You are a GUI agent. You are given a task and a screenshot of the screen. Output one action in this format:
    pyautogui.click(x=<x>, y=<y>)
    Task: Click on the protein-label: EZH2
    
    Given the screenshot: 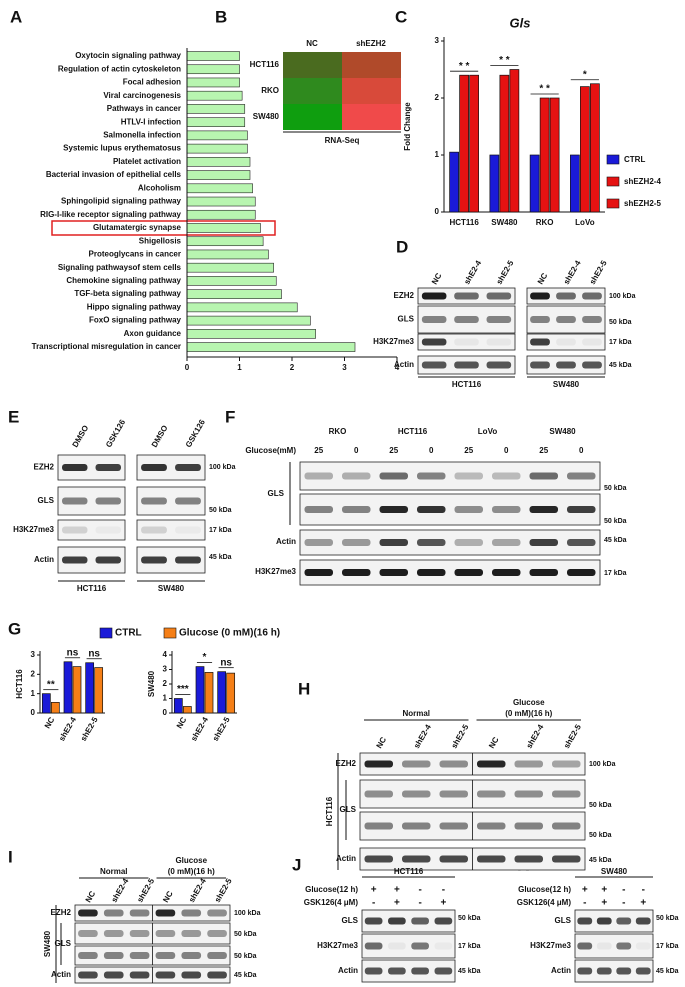 What is the action you would take?
    pyautogui.click(x=61, y=912)
    